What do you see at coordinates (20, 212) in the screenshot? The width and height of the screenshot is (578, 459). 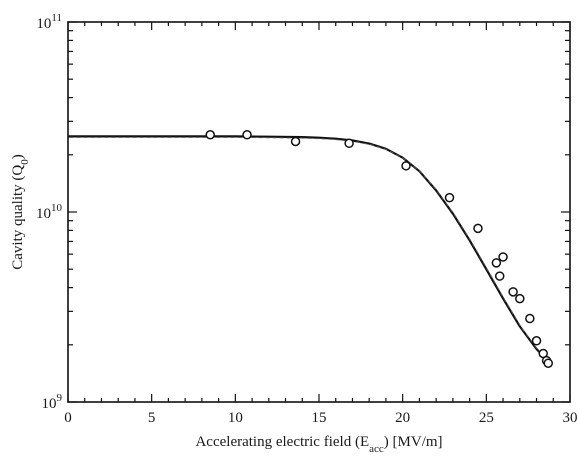 I see `y-axis-label: Cavity quality (Q0)` at bounding box center [20, 212].